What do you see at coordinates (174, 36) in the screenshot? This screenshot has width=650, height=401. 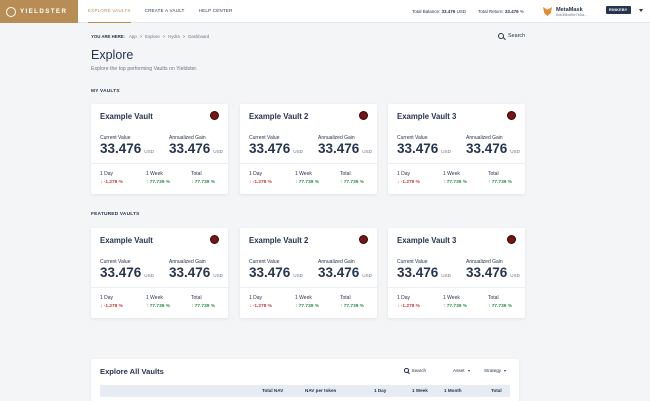 I see `breadcrumb-hydra: Hydra` at bounding box center [174, 36].